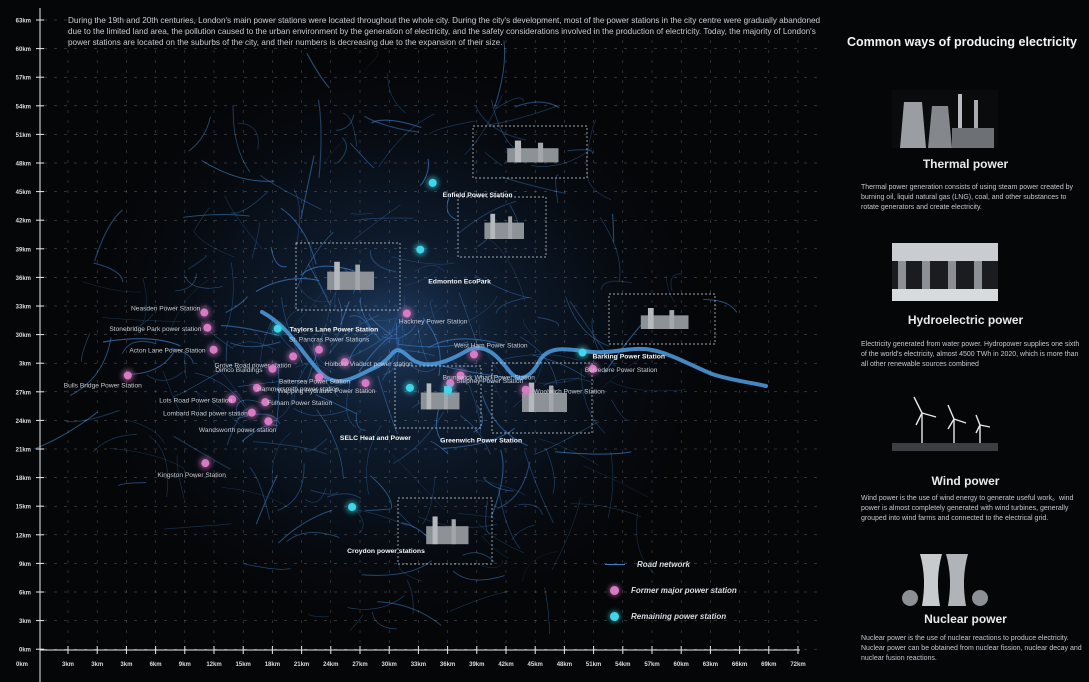  What do you see at coordinates (469, 187) in the screenshot?
I see `remaining-station: Enfield Power Station` at bounding box center [469, 187].